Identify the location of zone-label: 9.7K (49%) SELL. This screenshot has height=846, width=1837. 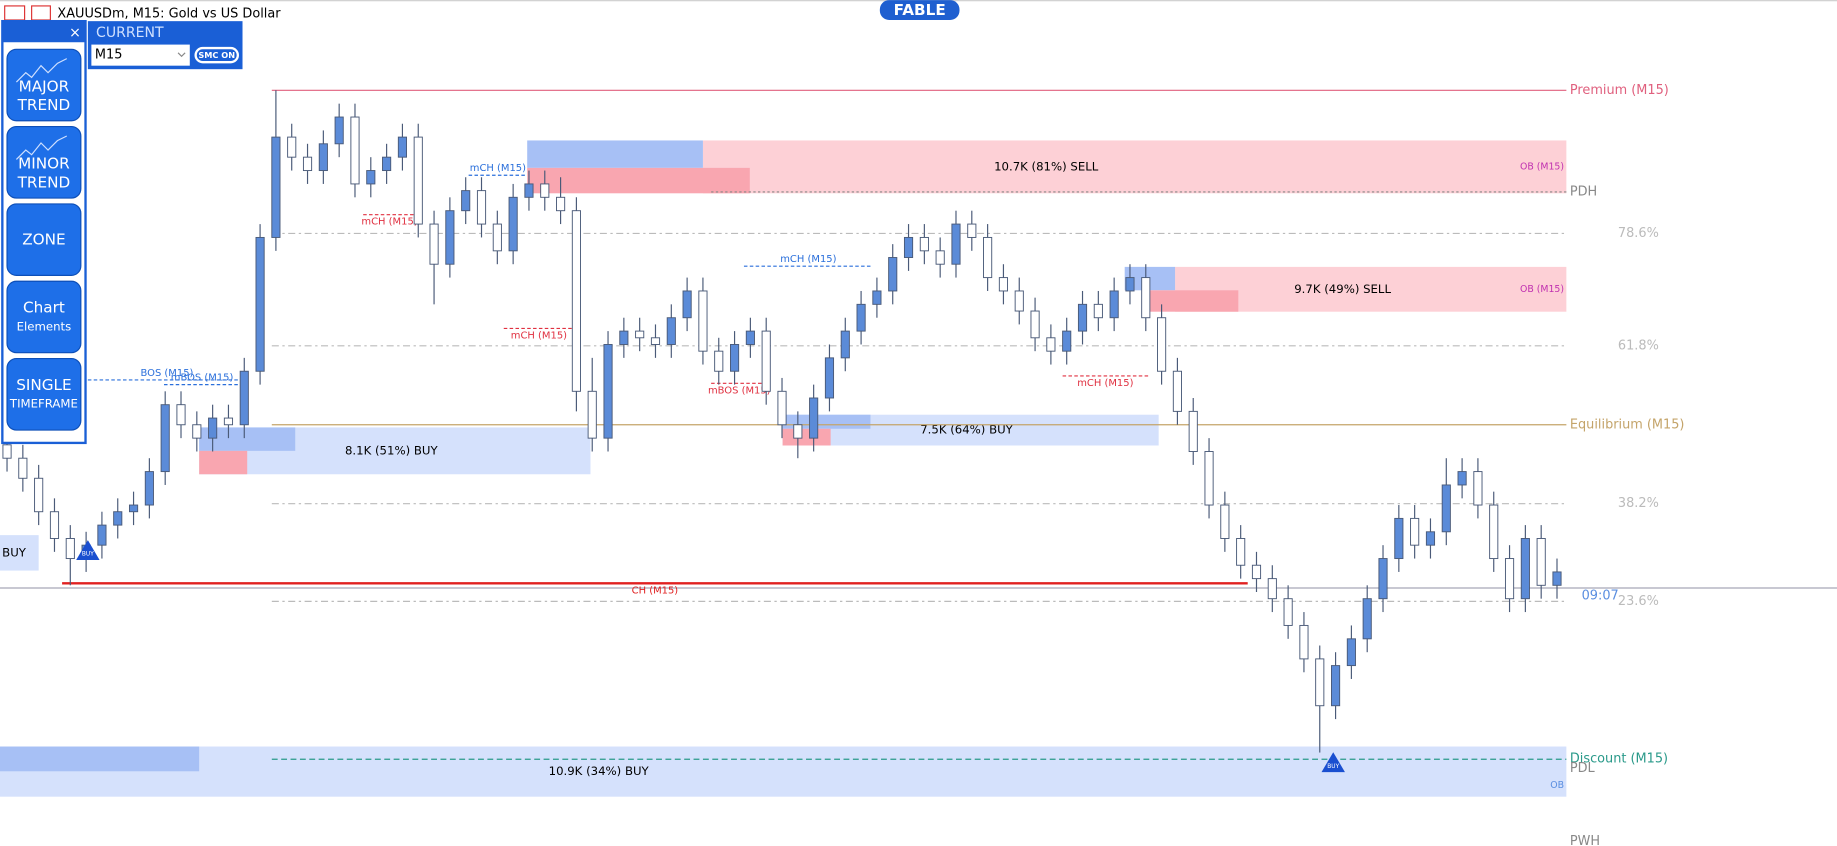
(1342, 289).